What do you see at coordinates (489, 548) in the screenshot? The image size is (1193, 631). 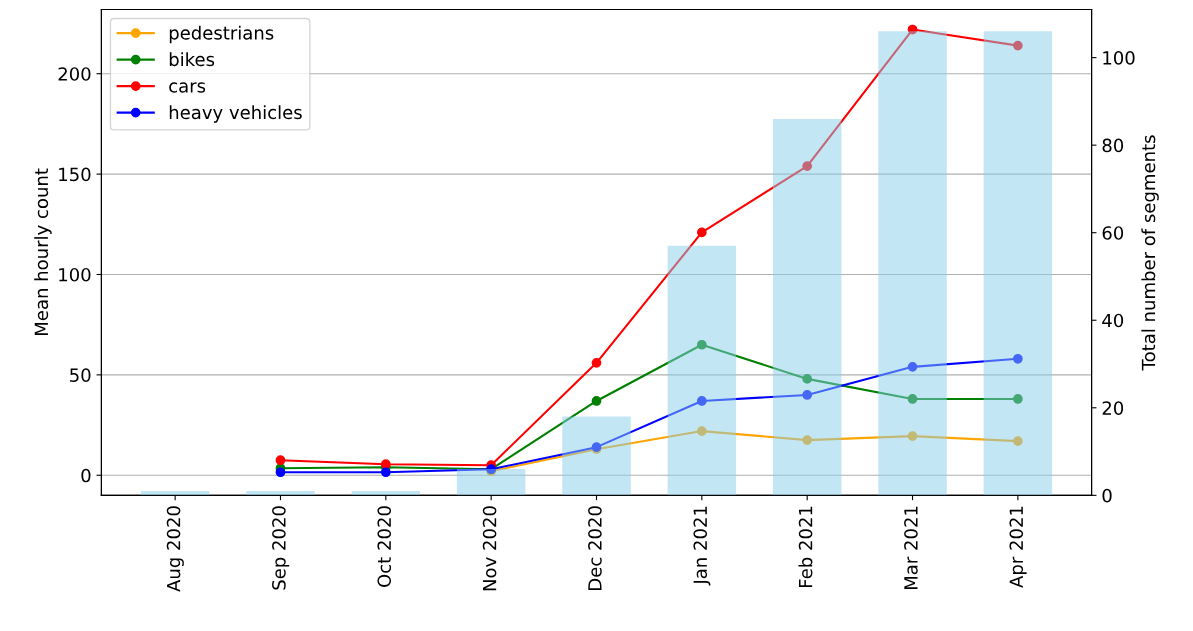 I see `x-tick-label: Nov 2020` at bounding box center [489, 548].